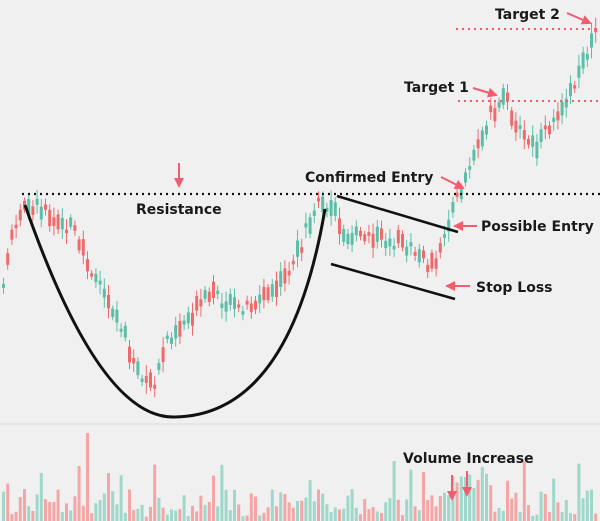 The height and width of the screenshot is (521, 600). I want to click on possible-entry-label: Possible Entry, so click(537, 227).